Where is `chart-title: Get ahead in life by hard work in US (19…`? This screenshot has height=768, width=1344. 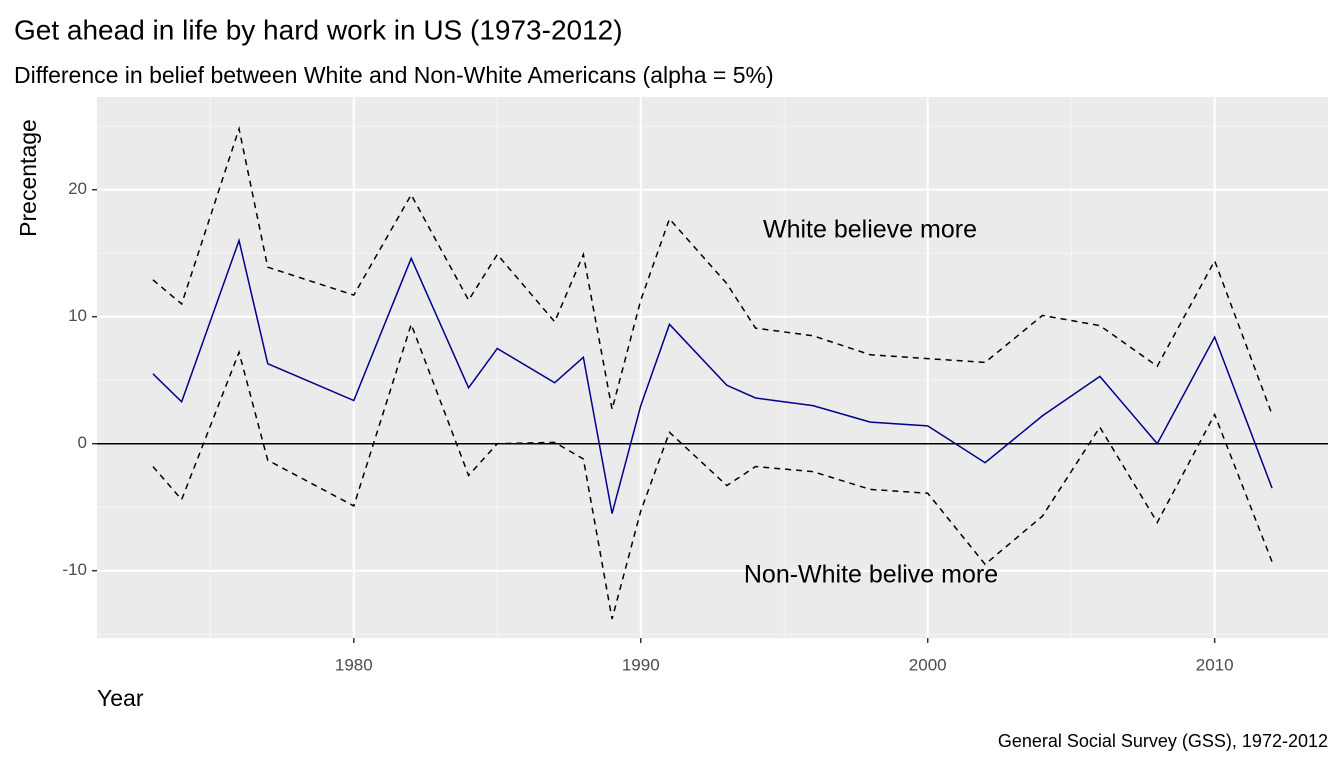 chart-title: Get ahead in life by hard work in US (19… is located at coordinates (318, 29).